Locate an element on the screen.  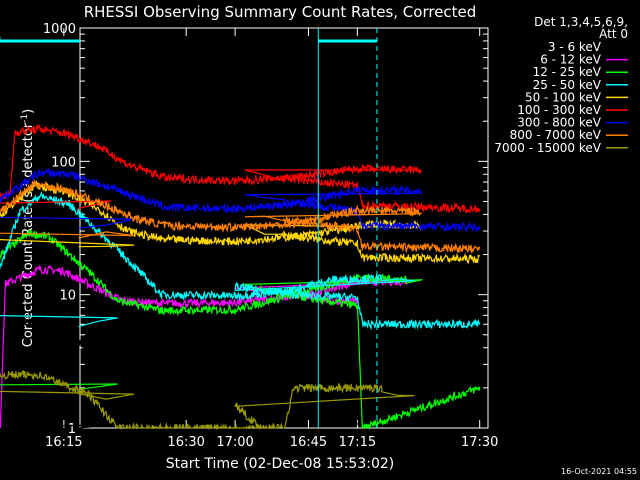
legend-header-line-1: Det 1,3,4,5,6,9, is located at coordinates (581, 22).